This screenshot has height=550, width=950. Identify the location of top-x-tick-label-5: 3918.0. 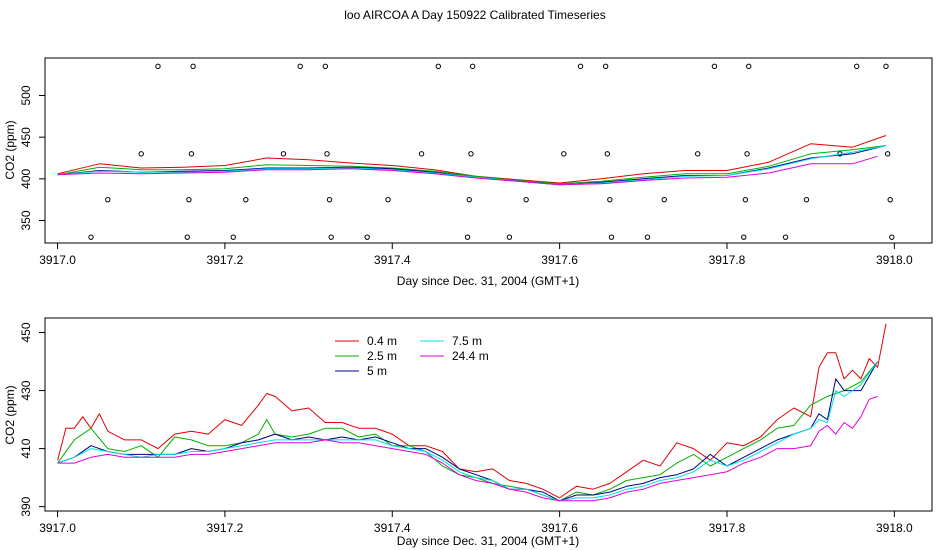
(894, 260).